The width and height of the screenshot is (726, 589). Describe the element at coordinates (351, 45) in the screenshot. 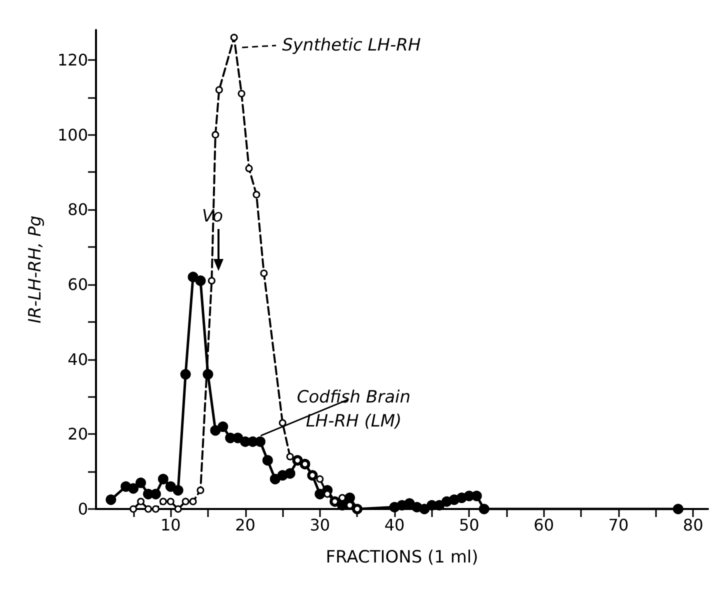

I see `legend-label: Synthetic LH-RH` at that location.